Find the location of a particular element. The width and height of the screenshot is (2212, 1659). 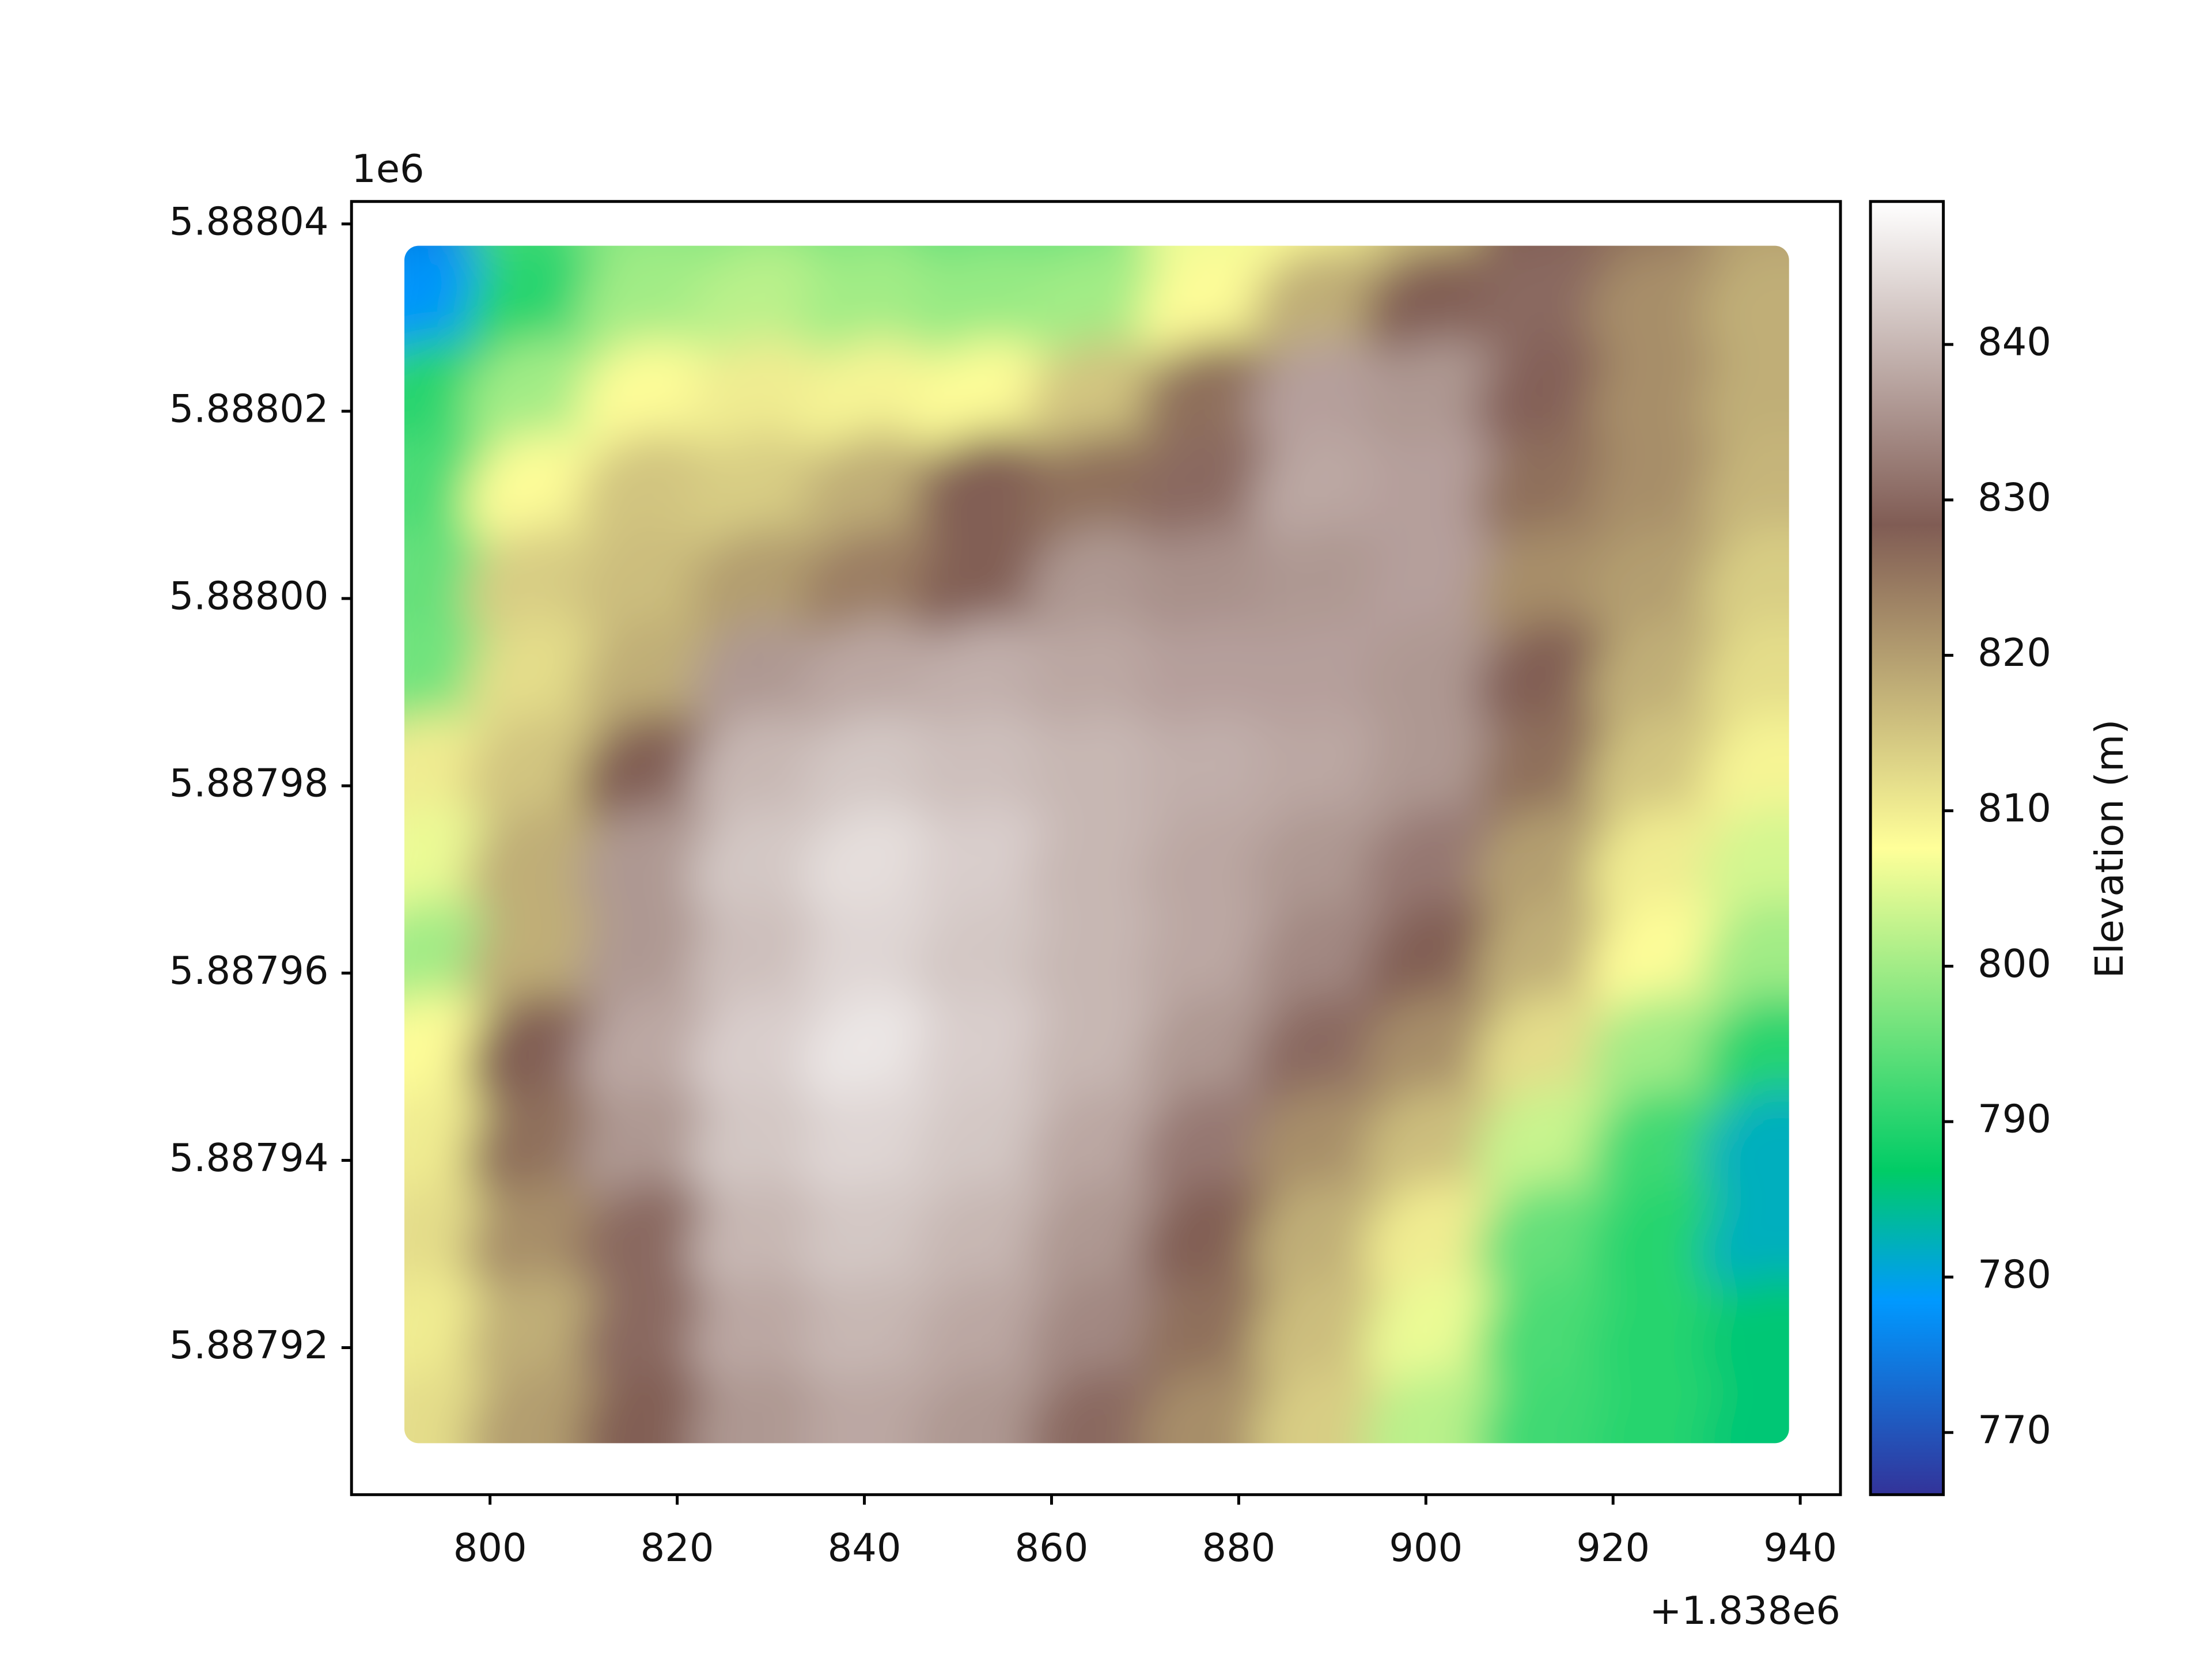

x-tick-label: 940 is located at coordinates (1800, 1547).